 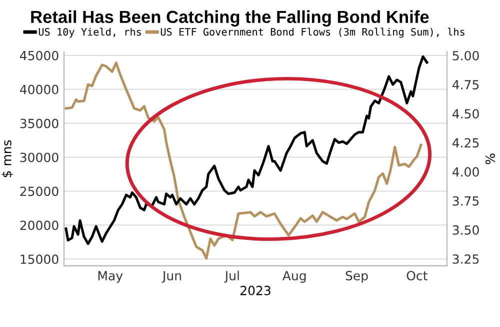 What do you see at coordinates (465, 143) in the screenshot?
I see `y2-tick-label: 4.25` at bounding box center [465, 143].